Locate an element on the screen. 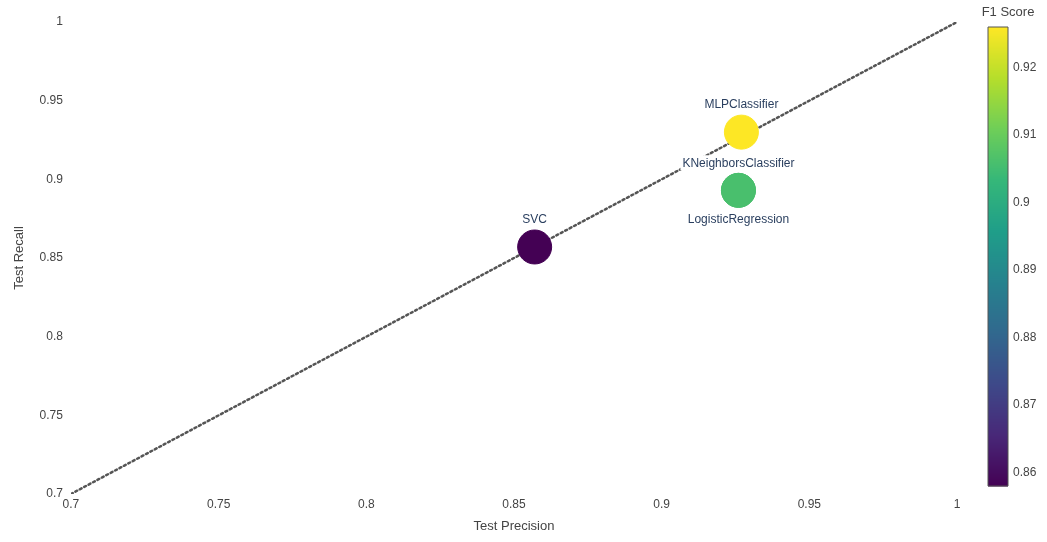 The height and width of the screenshot is (542, 1047). x-tick-label: 0.95 is located at coordinates (809, 503).